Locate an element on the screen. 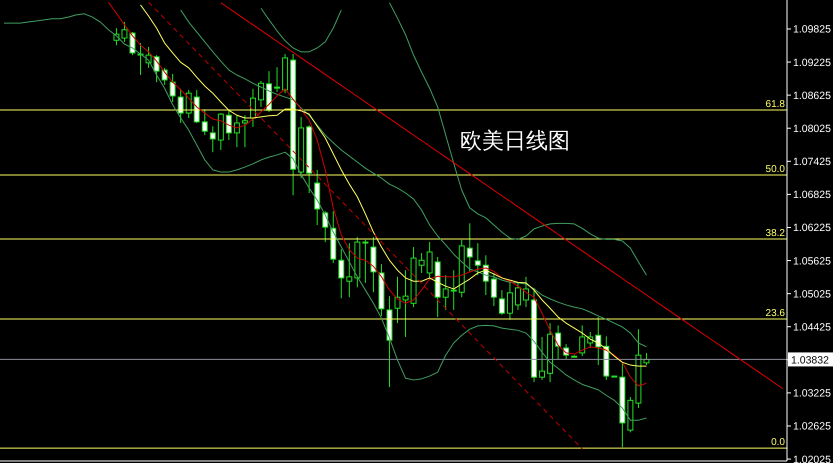 This screenshot has width=833, height=463. annotation: 23.6 is located at coordinates (776, 314).